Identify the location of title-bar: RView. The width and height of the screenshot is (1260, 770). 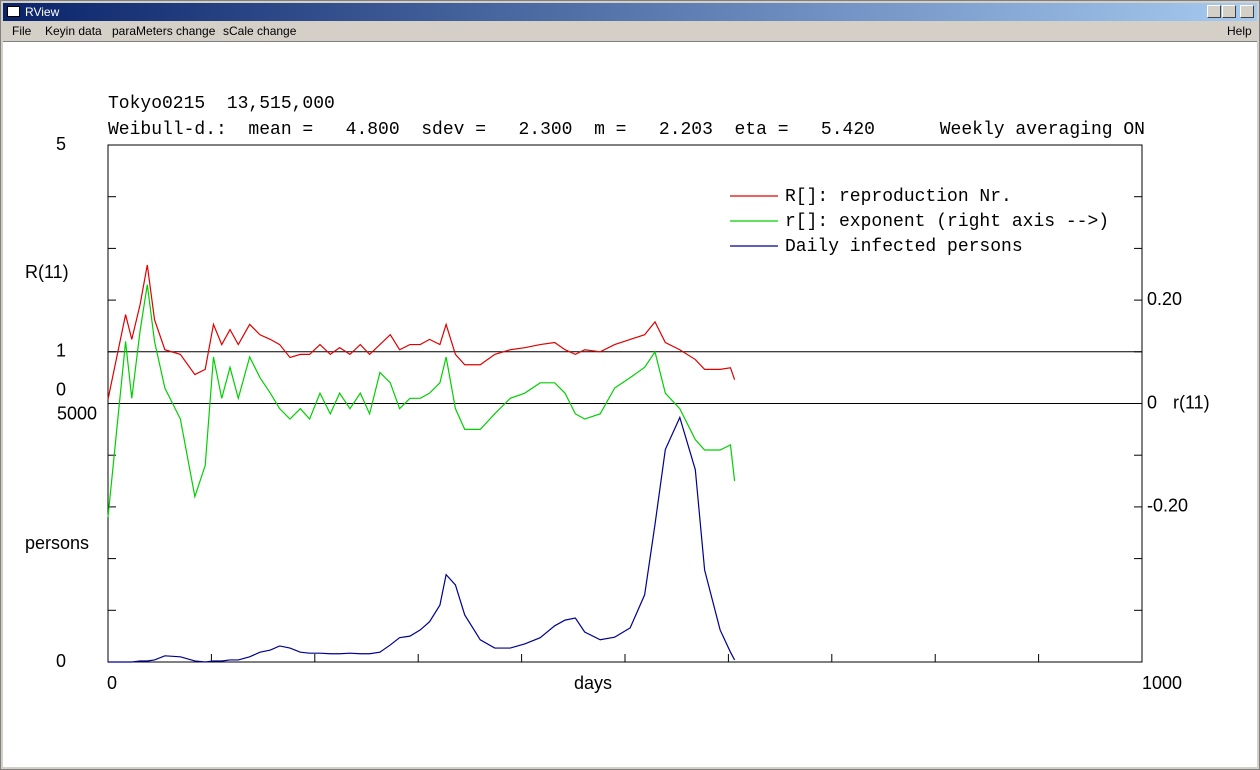
(630, 12).